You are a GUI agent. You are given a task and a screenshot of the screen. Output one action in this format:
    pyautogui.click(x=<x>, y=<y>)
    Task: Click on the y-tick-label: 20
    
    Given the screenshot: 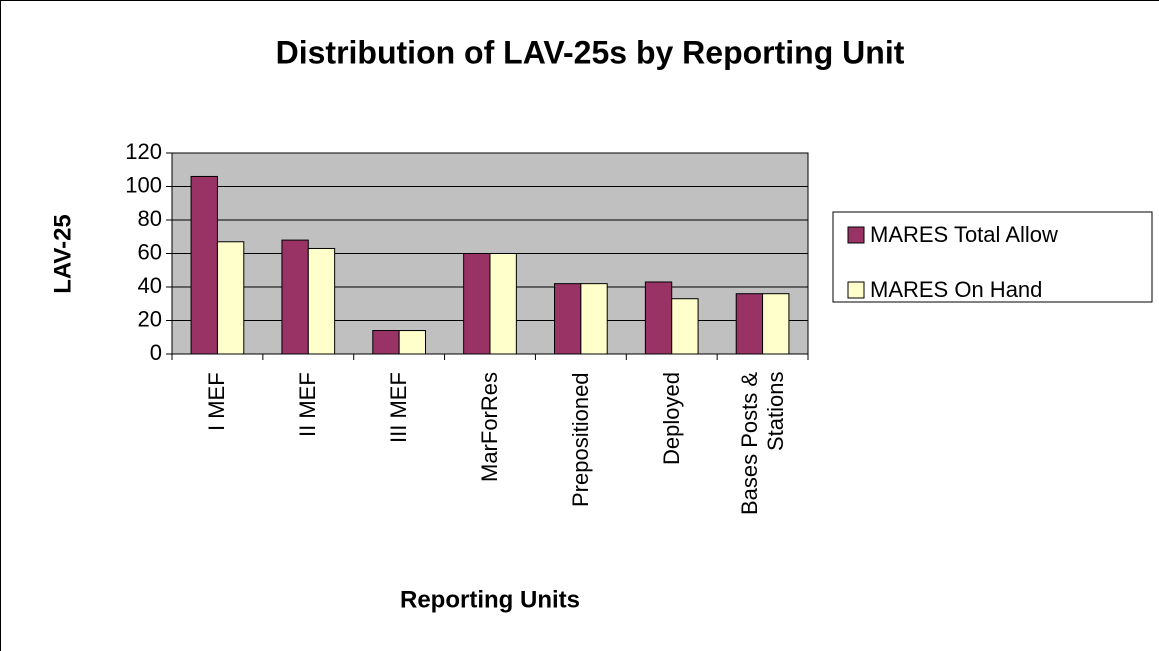 What is the action you would take?
    pyautogui.click(x=150, y=318)
    